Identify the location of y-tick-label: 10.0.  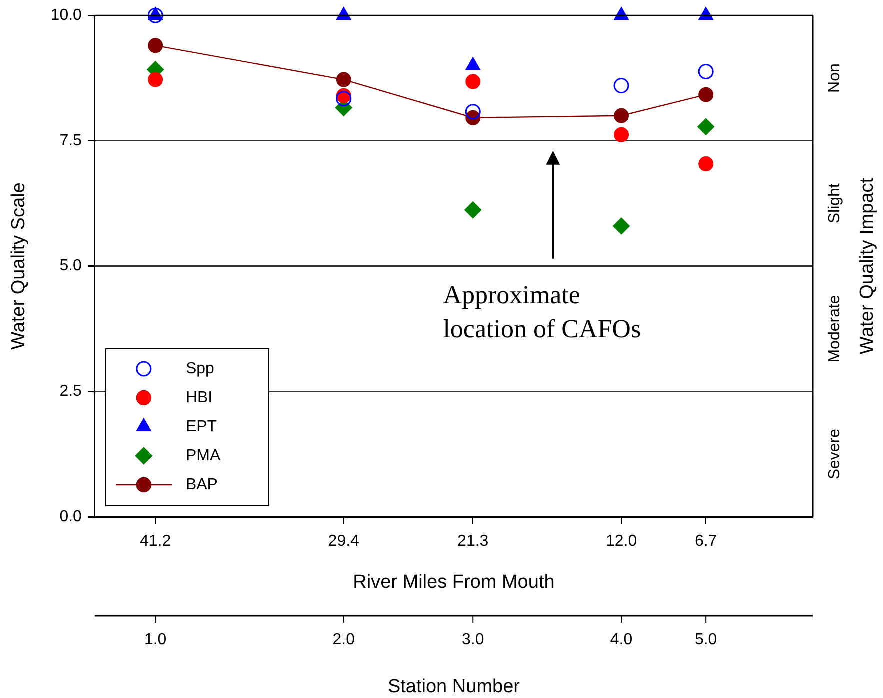
(66, 15).